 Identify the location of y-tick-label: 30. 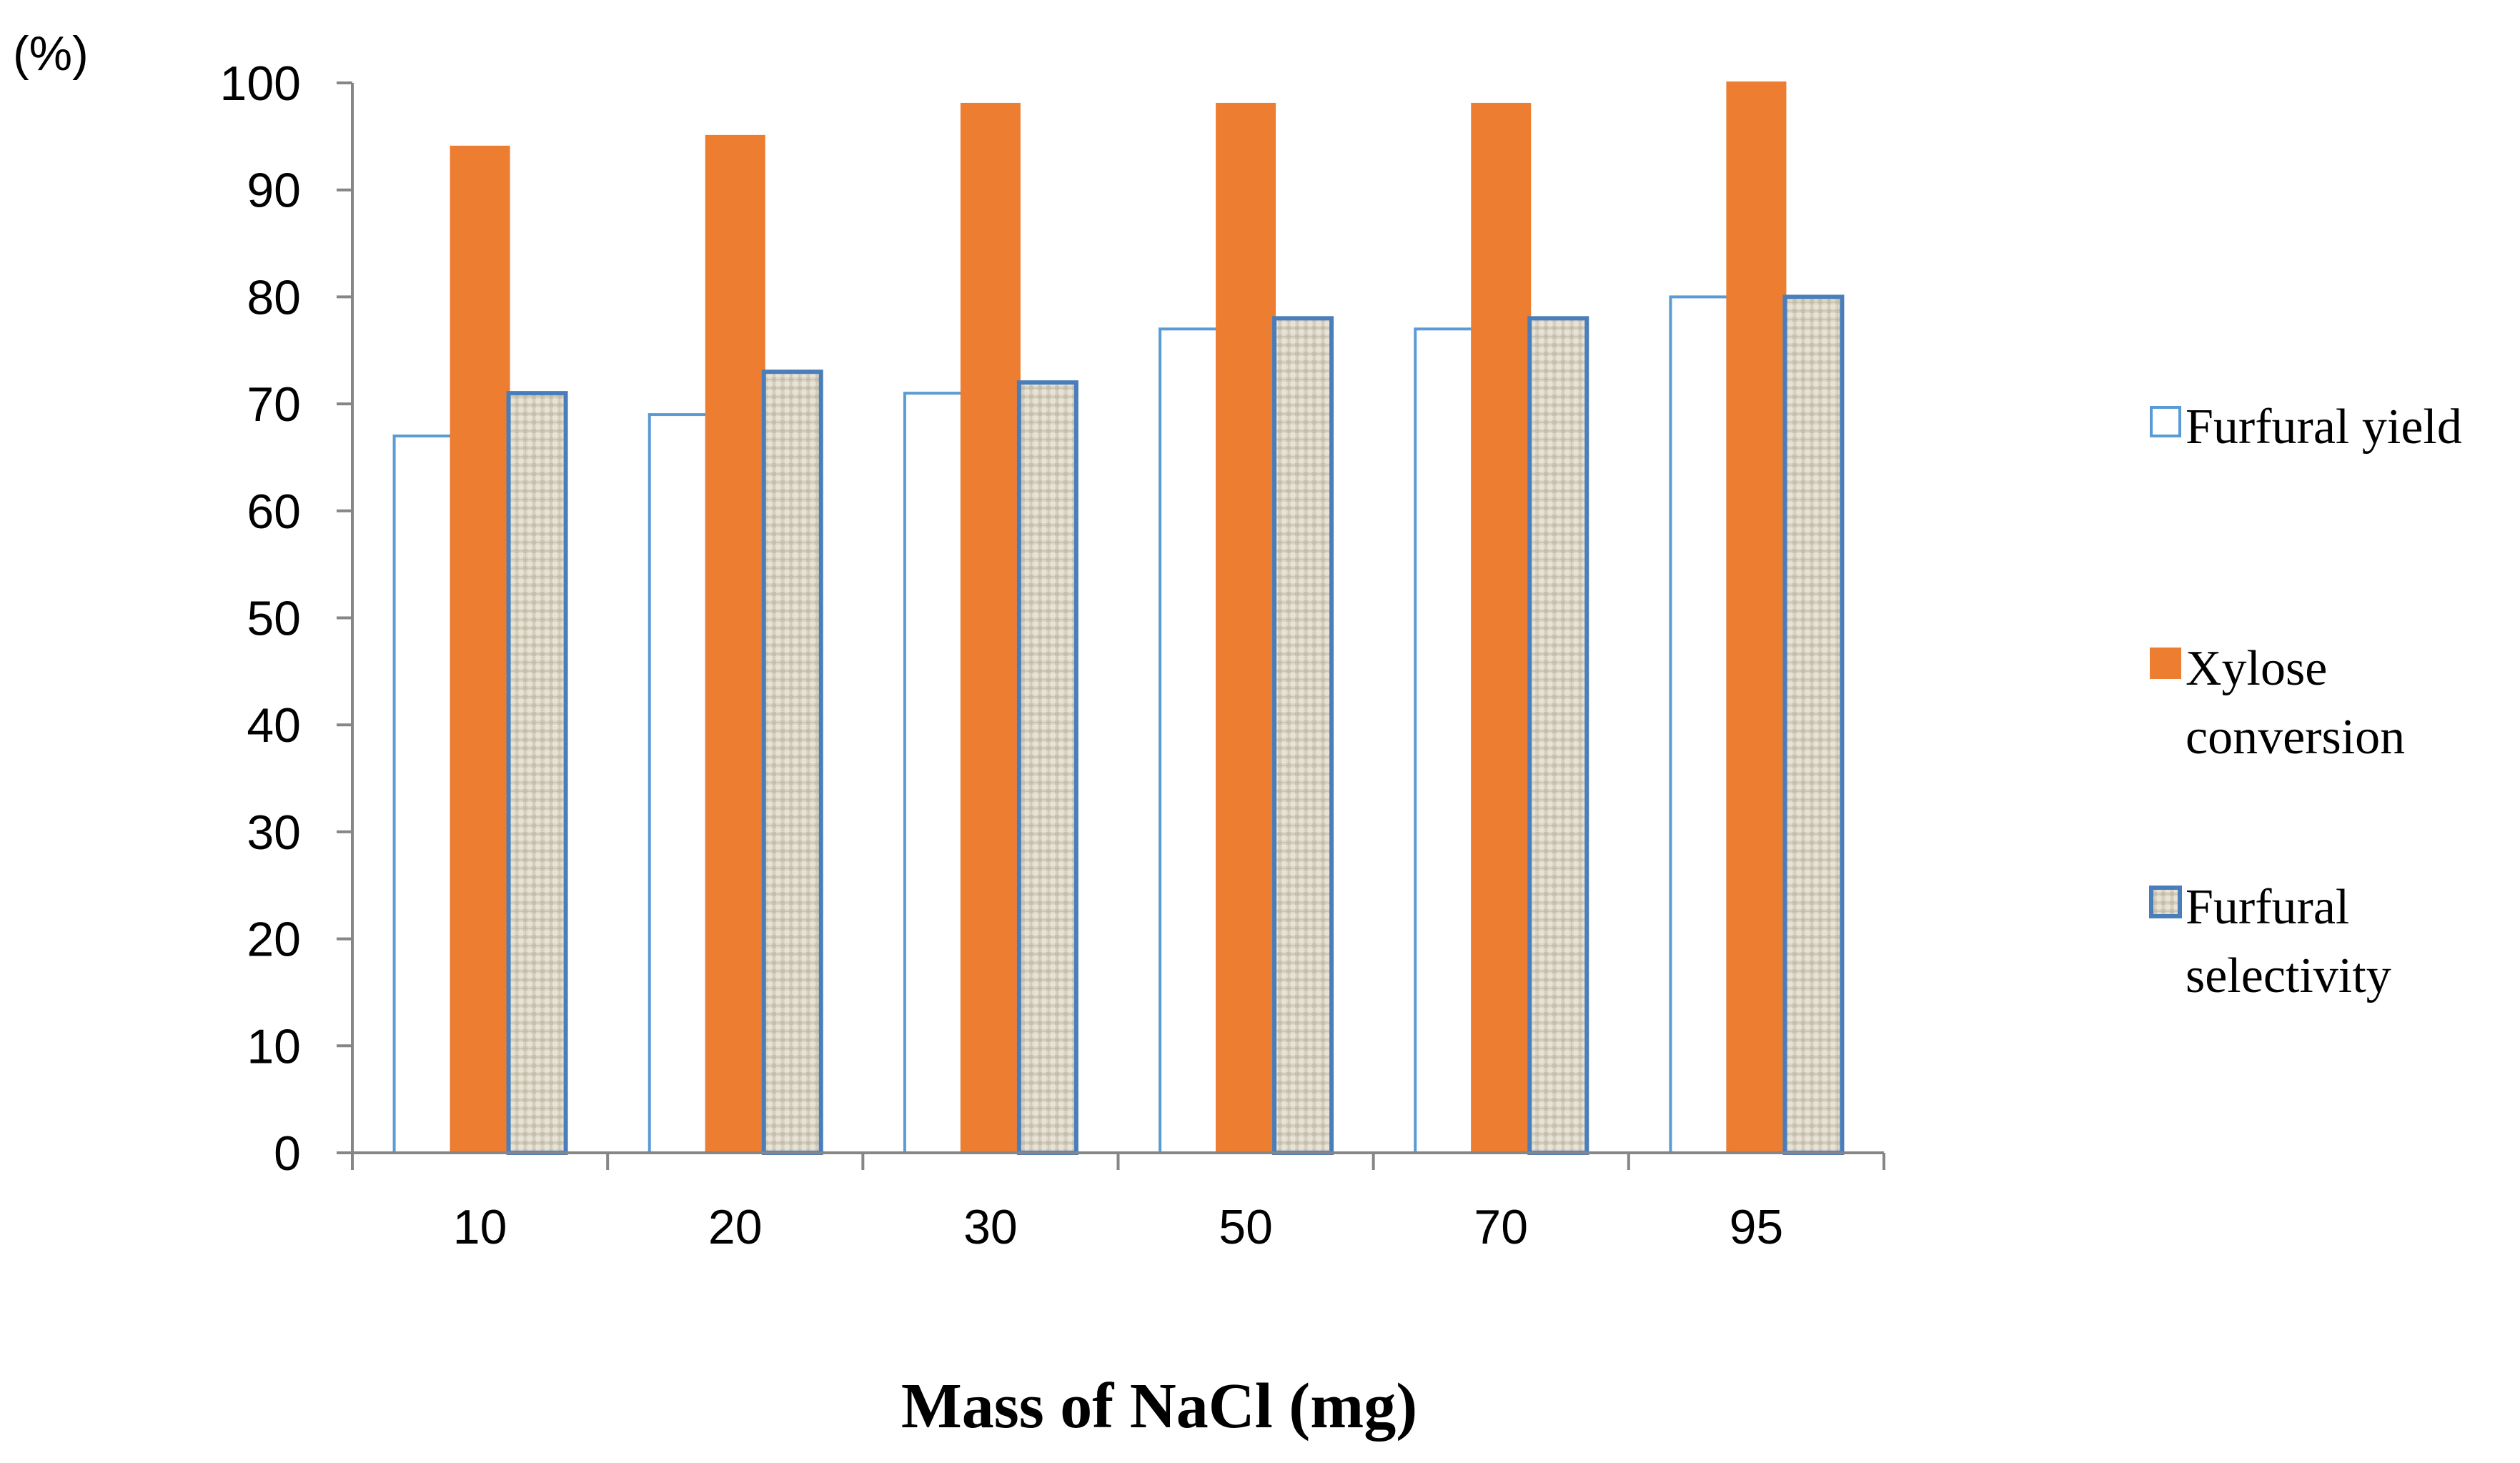
(274, 832).